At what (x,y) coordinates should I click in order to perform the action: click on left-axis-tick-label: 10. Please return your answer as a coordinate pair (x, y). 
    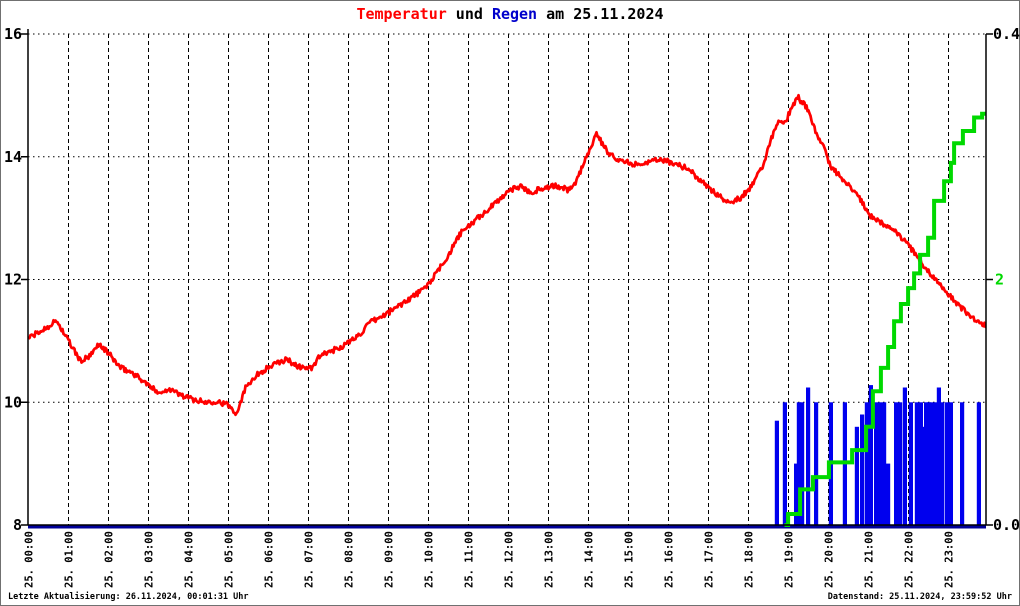
    Looking at the image, I should click on (13, 402).